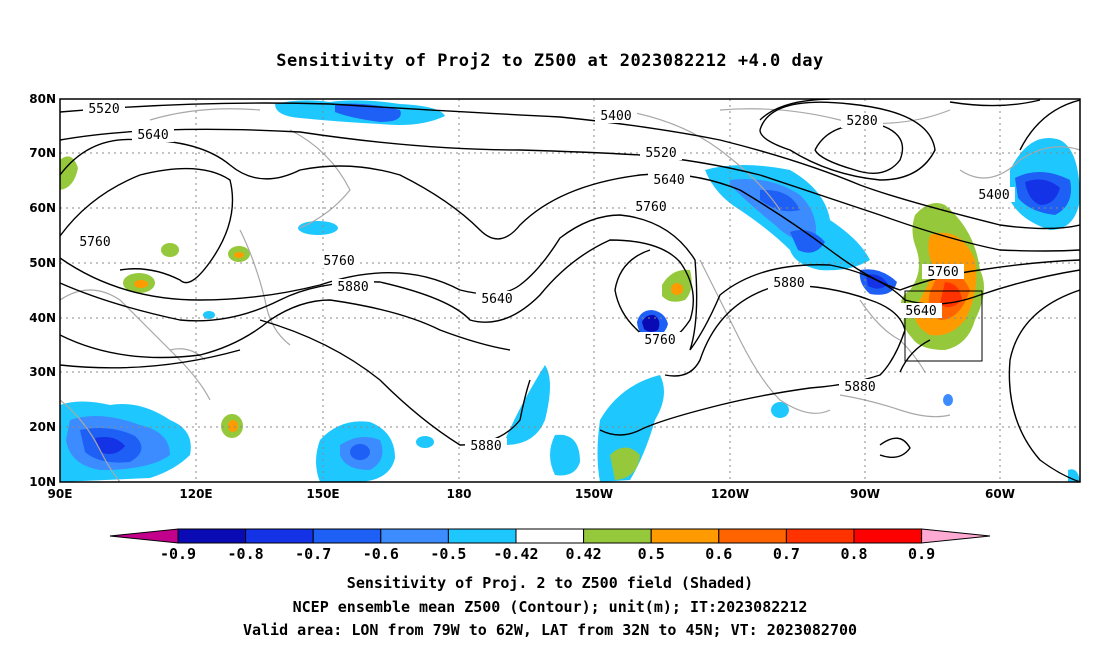 Image resolution: width=1100 pixels, height=650 pixels. I want to click on colorbar-label: 0.42, so click(584, 554).